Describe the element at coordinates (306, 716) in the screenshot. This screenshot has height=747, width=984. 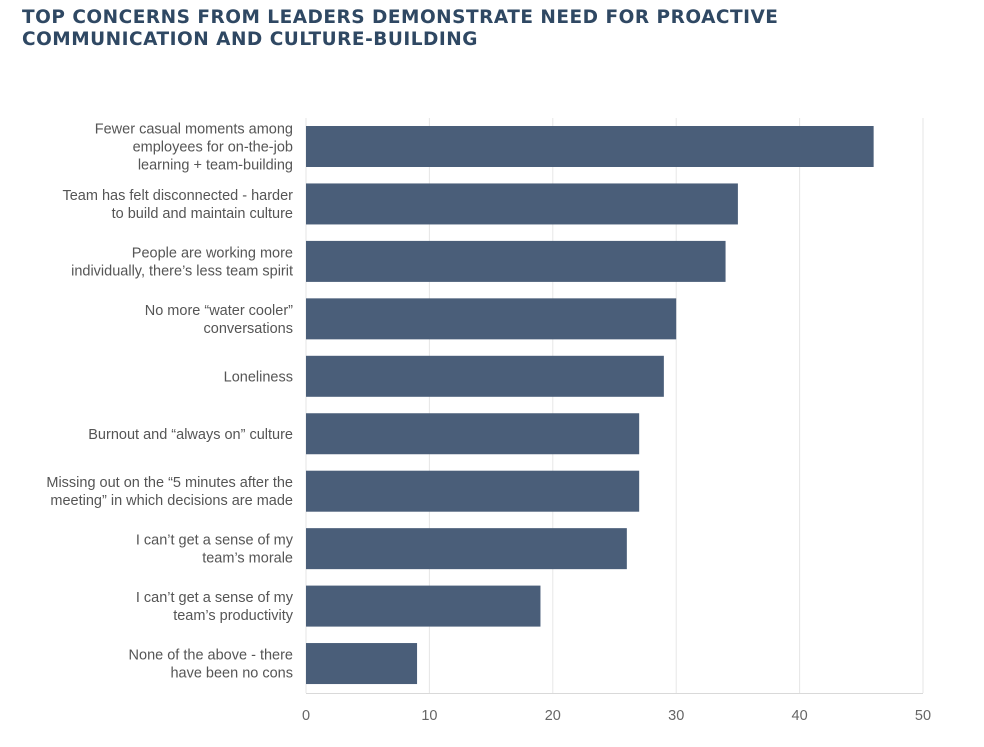
I see `x-tick-label: 0` at that location.